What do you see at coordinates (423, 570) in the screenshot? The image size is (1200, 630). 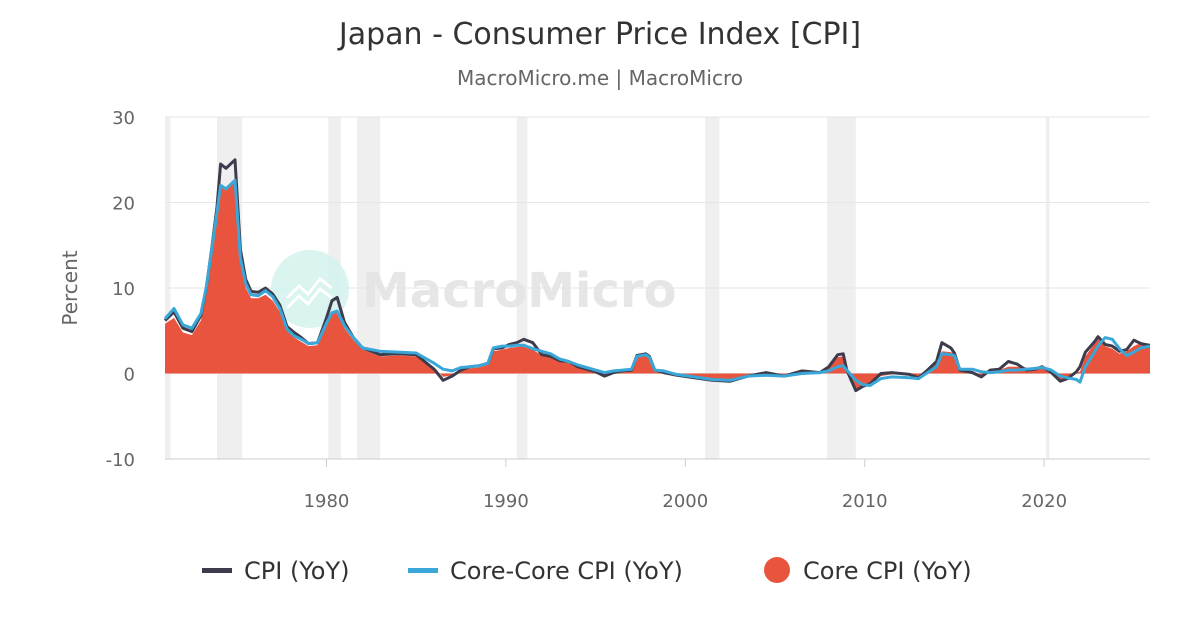 I see `legend-swatch-core-core-cpi` at bounding box center [423, 570].